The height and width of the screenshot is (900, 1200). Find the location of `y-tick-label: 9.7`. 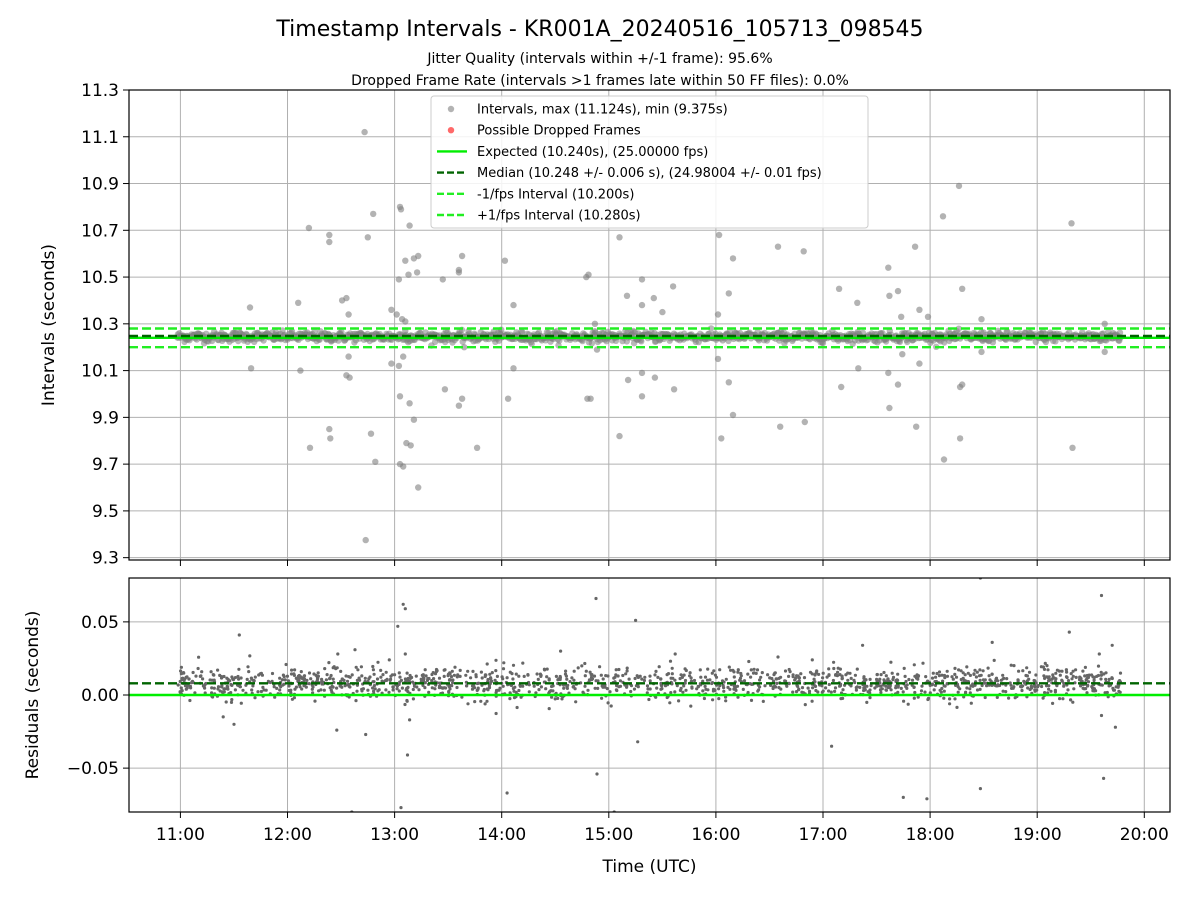

y-tick-label: 9.7 is located at coordinates (105, 465).